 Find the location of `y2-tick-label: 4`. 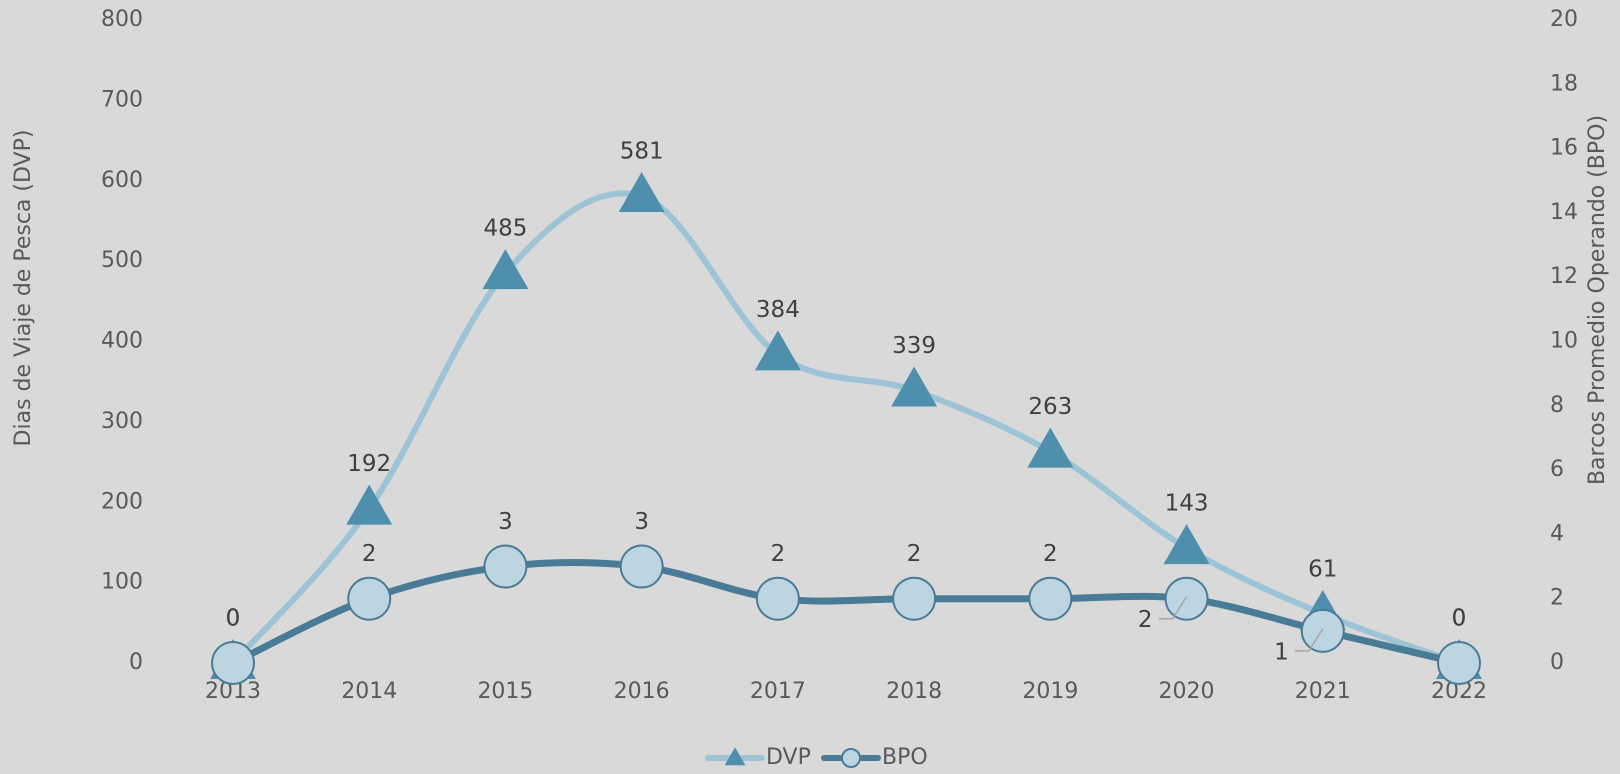

y2-tick-label: 4 is located at coordinates (1557, 533).